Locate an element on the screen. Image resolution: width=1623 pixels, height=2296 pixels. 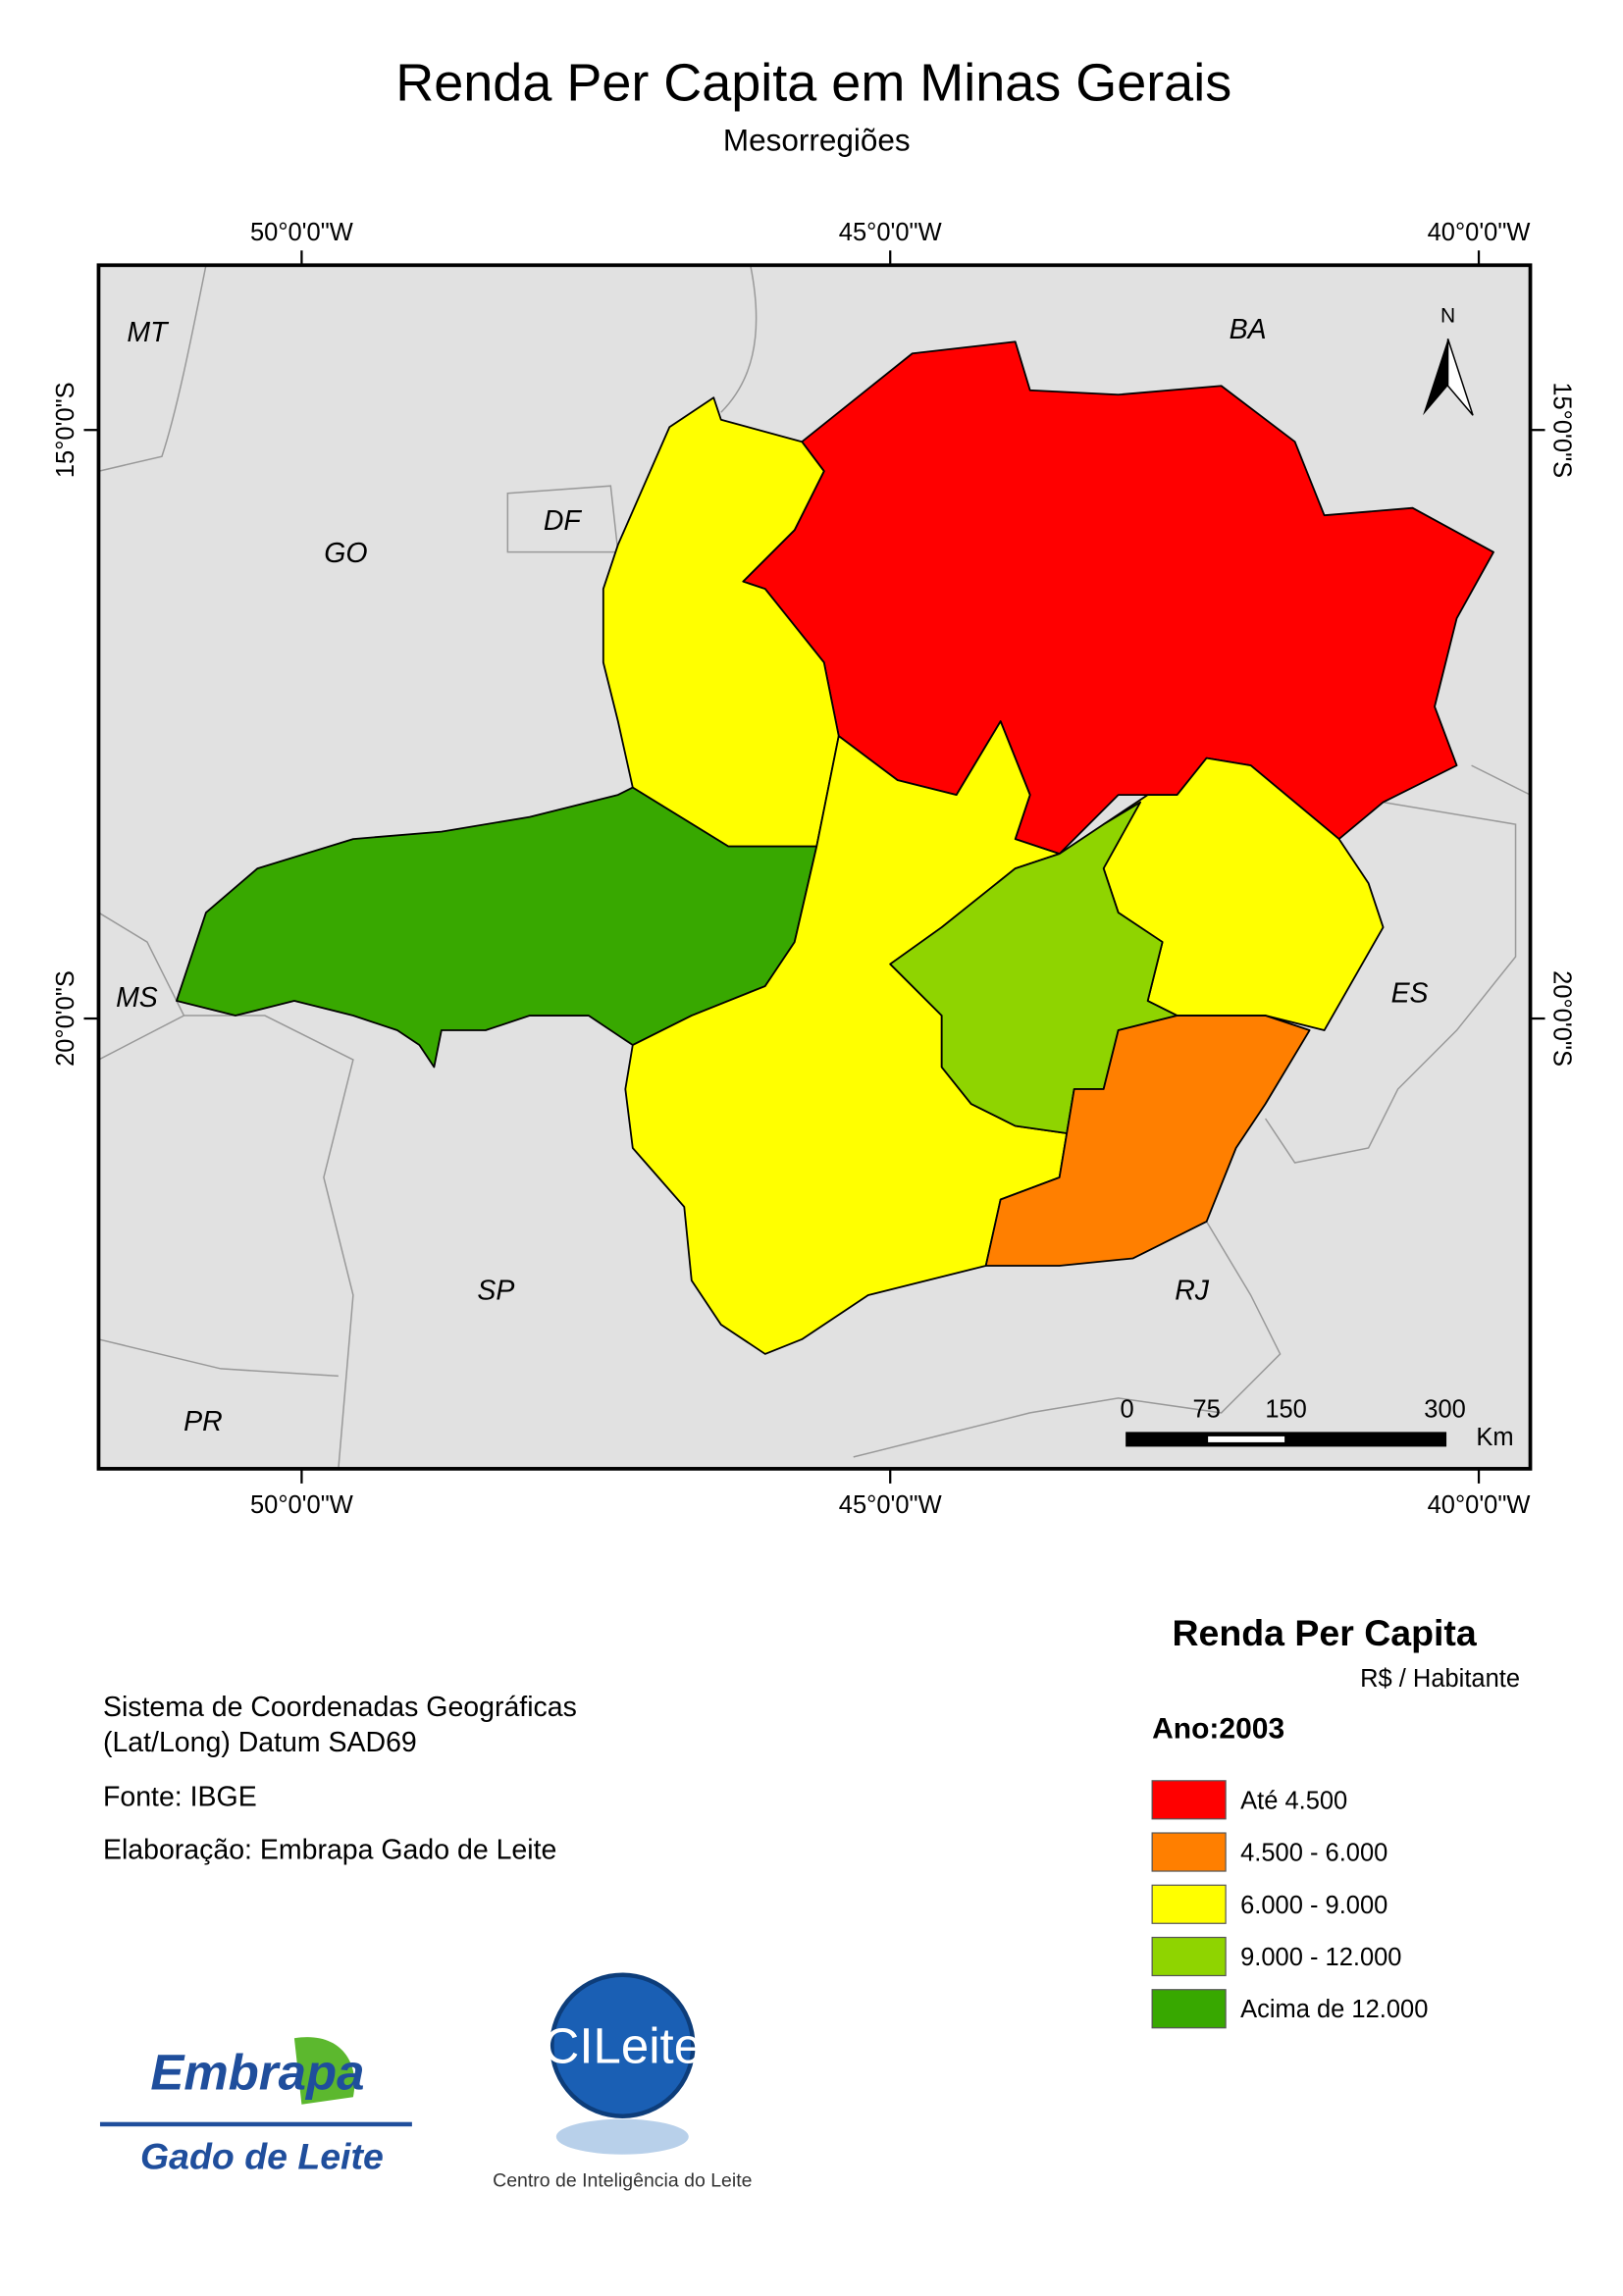
scale-label: 300 is located at coordinates (1445, 1409).